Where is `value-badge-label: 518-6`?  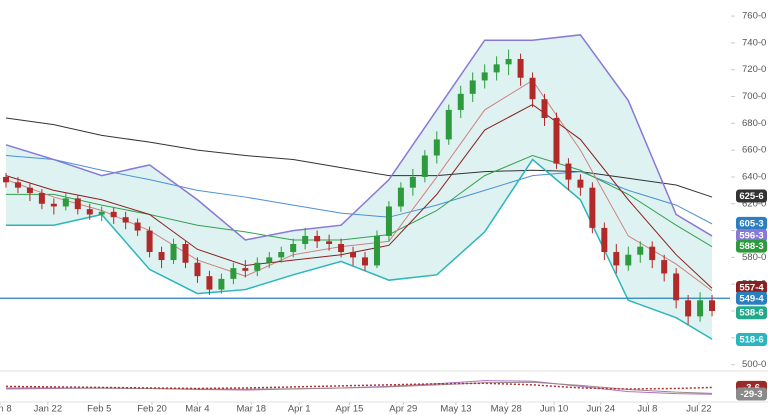
value-badge-label: 518-6 is located at coordinates (751, 340).